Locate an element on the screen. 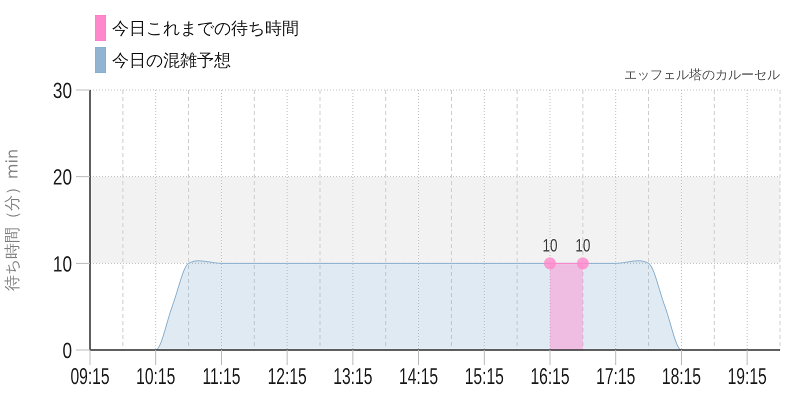 The height and width of the screenshot is (400, 800). x-tick-label: 14:15 is located at coordinates (418, 377).